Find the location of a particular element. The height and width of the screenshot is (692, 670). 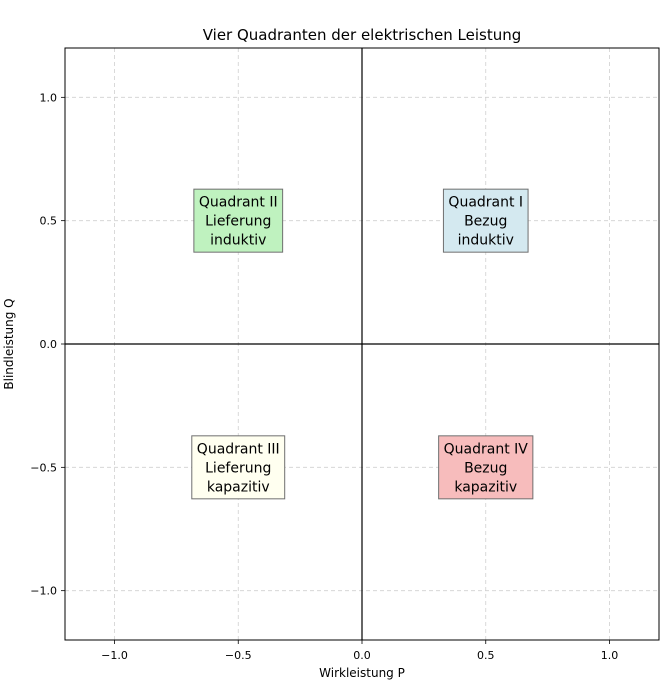

quadrant-box-4: Quadrant IV Bezug kapazitiv is located at coordinates (486, 467).